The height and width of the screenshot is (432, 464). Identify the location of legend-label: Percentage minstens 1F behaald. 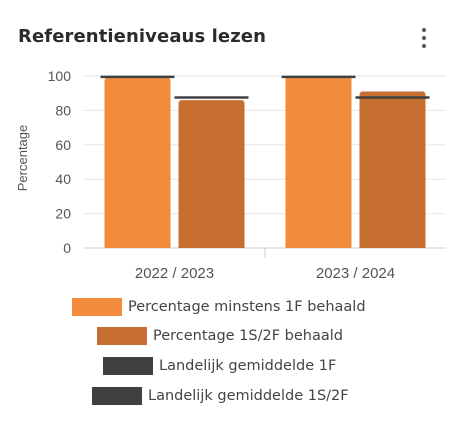
(247, 307).